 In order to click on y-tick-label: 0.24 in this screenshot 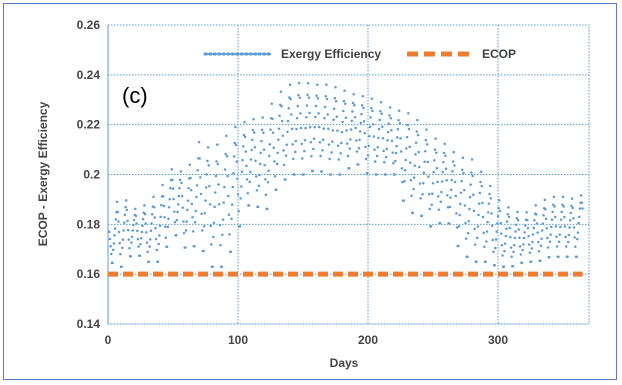, I will do `click(89, 75)`.